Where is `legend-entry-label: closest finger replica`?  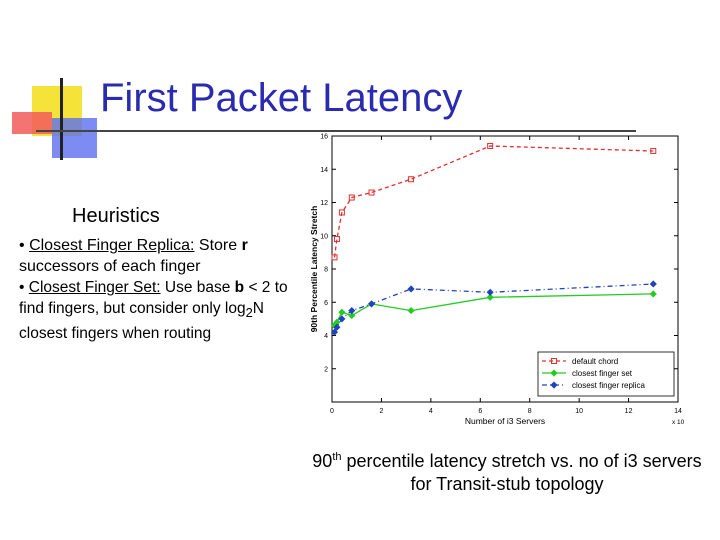 legend-entry-label: closest finger replica is located at coordinates (608, 385).